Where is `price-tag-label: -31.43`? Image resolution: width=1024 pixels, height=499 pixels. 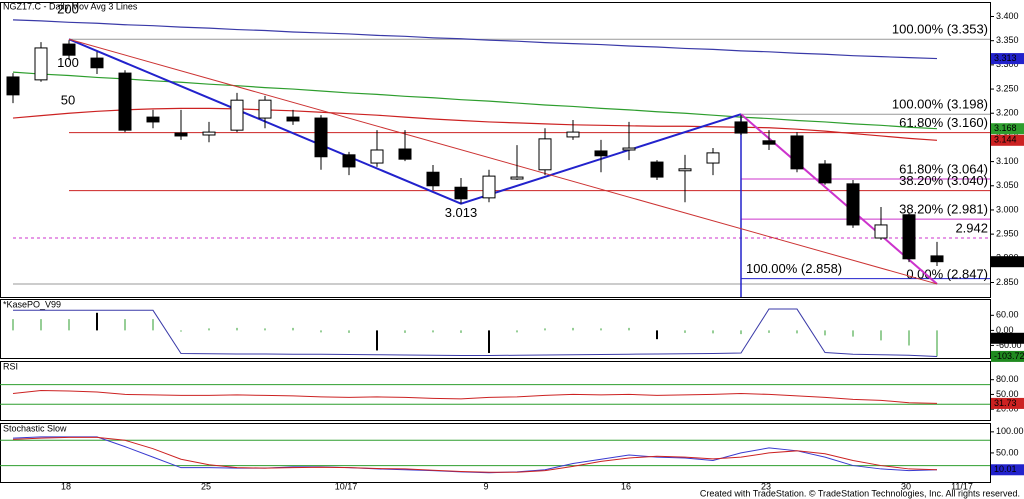
price-tag-label: -31.43 is located at coordinates (1007, 338).